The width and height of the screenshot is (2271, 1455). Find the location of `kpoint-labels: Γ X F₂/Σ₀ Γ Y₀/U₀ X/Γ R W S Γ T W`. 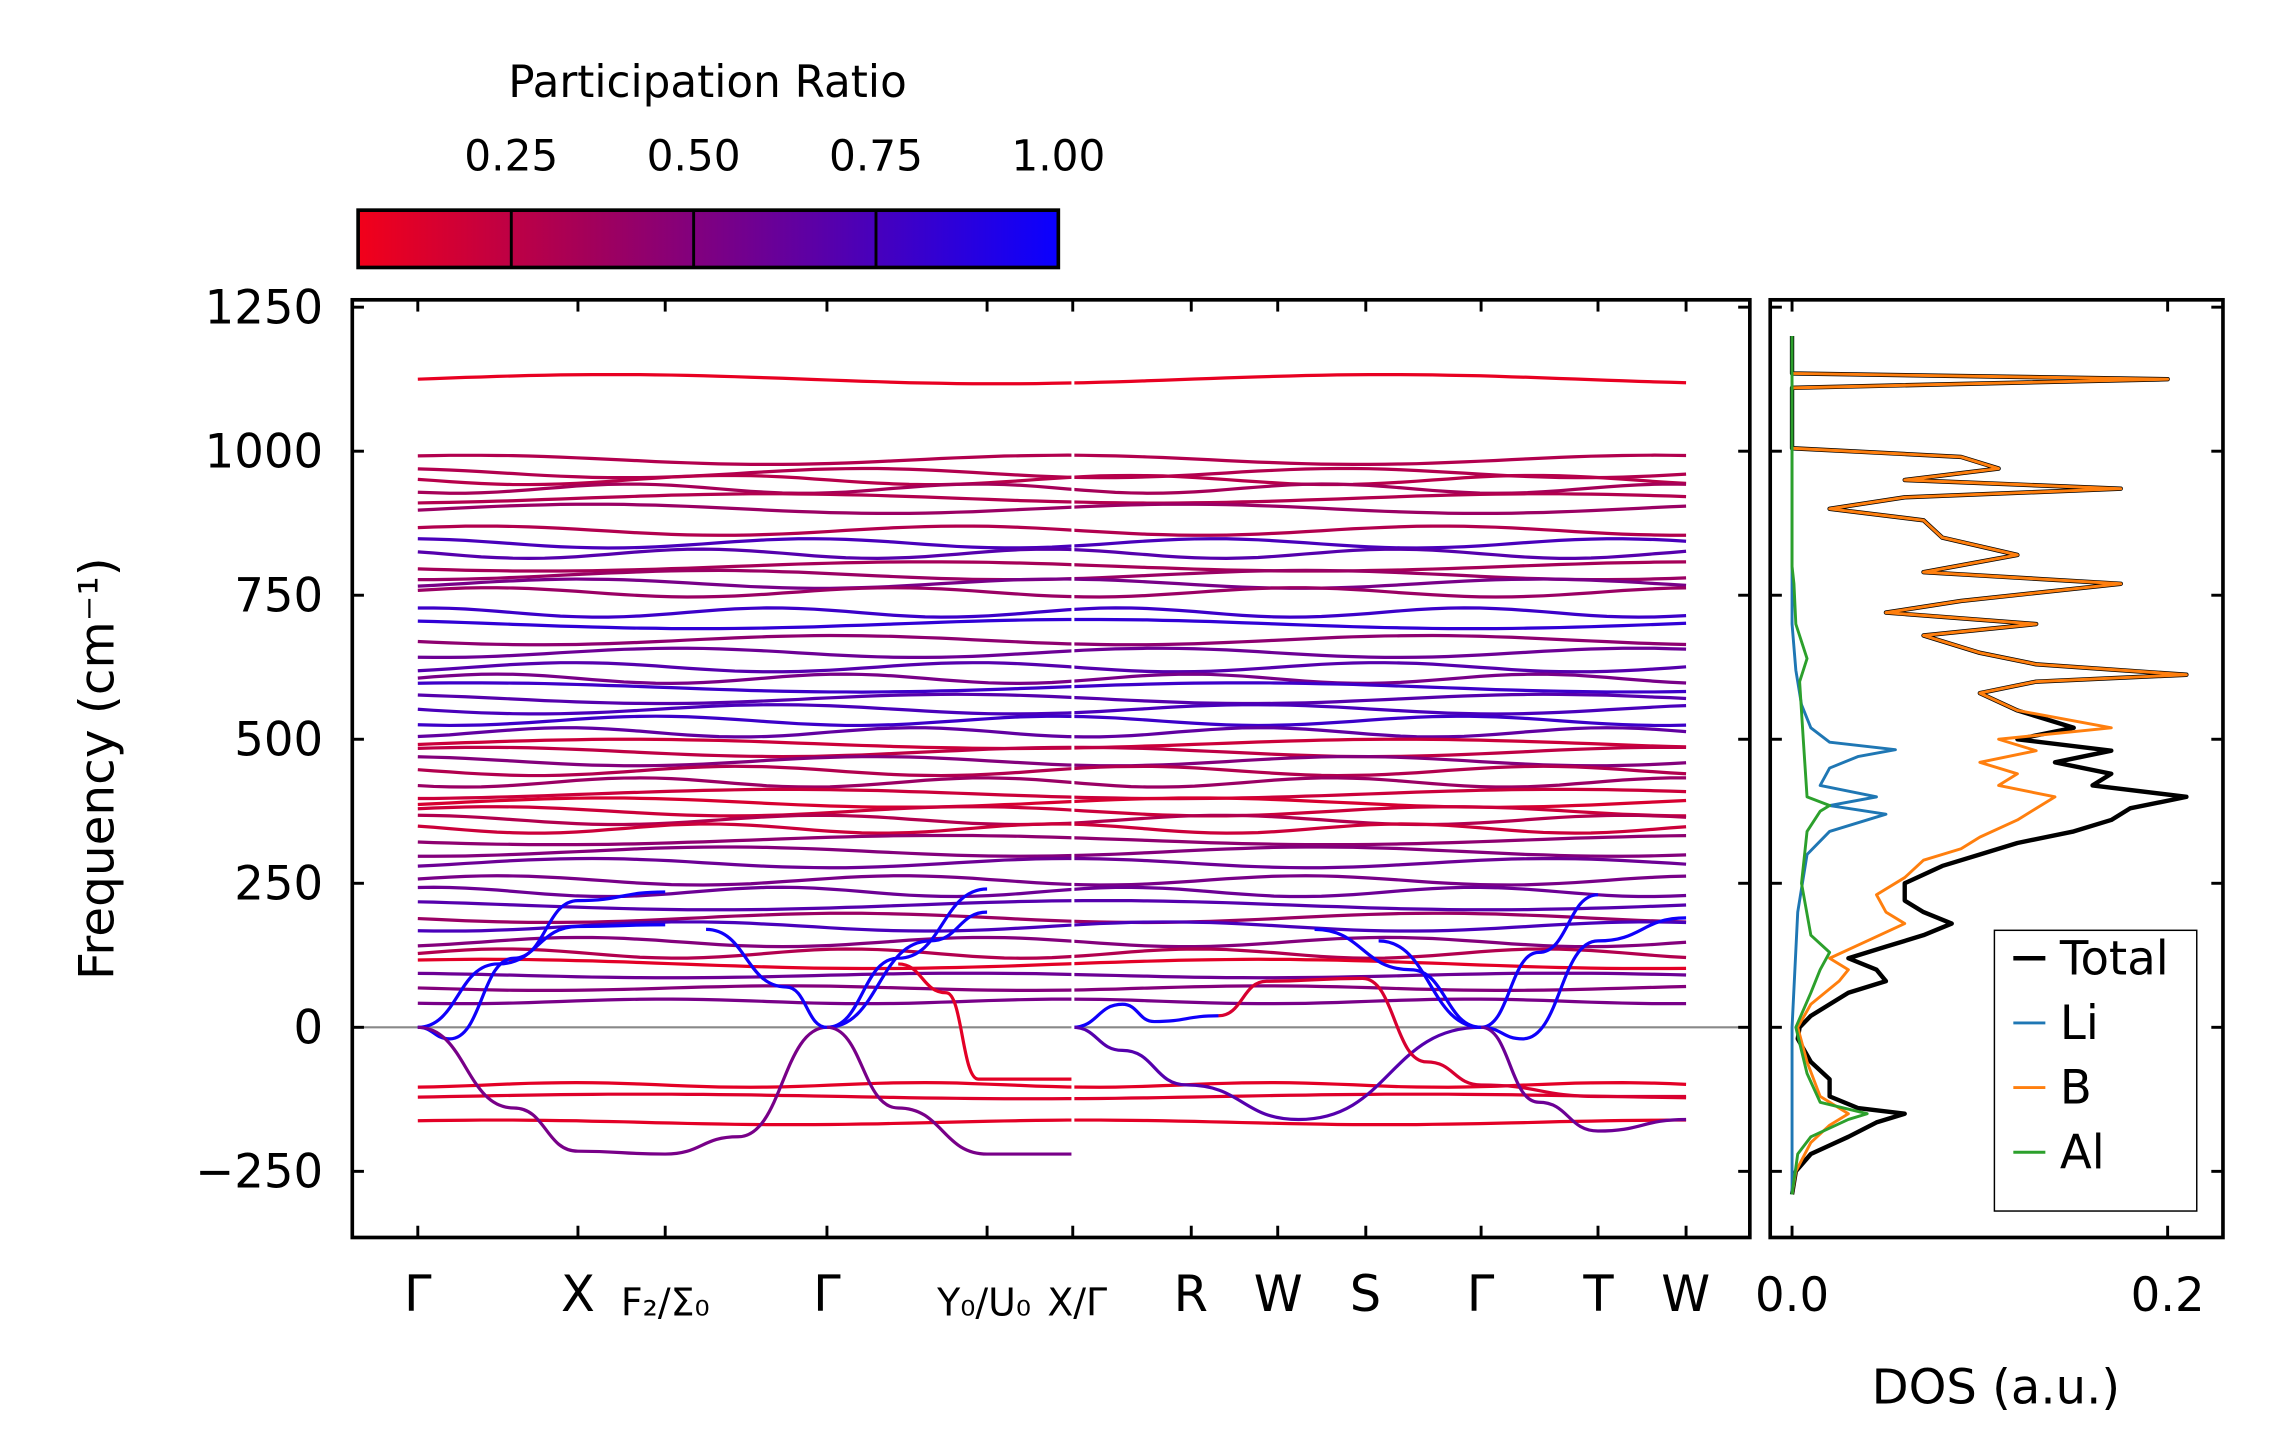

kpoint-labels: Γ X F₂/Σ₀ Γ Y₀/U₀ X/Γ R W S Γ T W is located at coordinates (1057, 1295).